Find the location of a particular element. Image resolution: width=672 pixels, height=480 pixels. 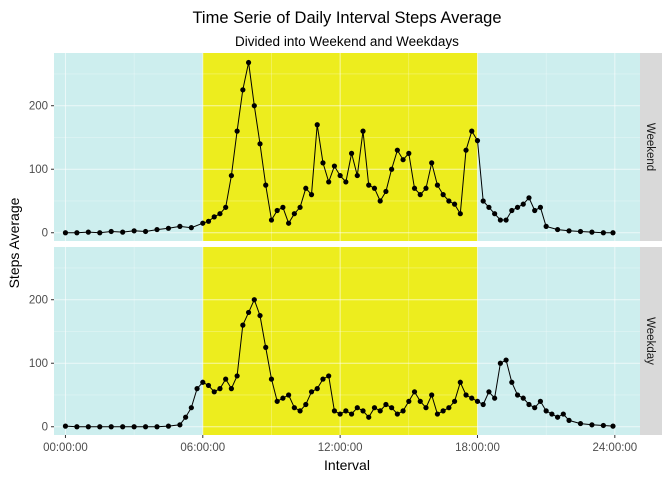

facet-label: Weekend is located at coordinates (650, 147).